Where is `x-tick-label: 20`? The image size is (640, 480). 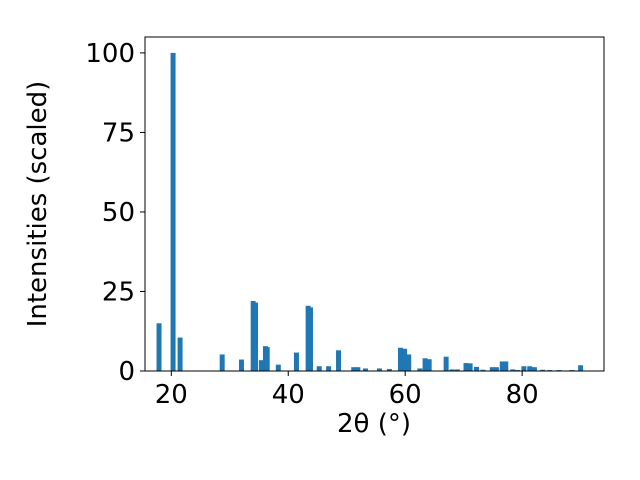 x-tick-label: 20 is located at coordinates (171, 395).